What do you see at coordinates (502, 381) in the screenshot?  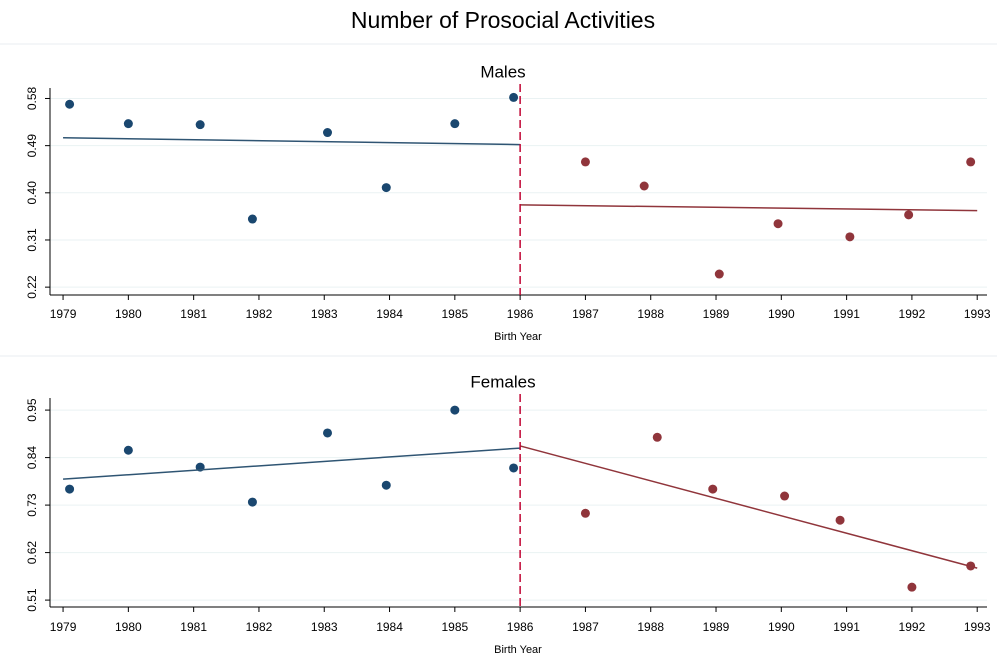 I see `panel-title: Females` at bounding box center [502, 381].